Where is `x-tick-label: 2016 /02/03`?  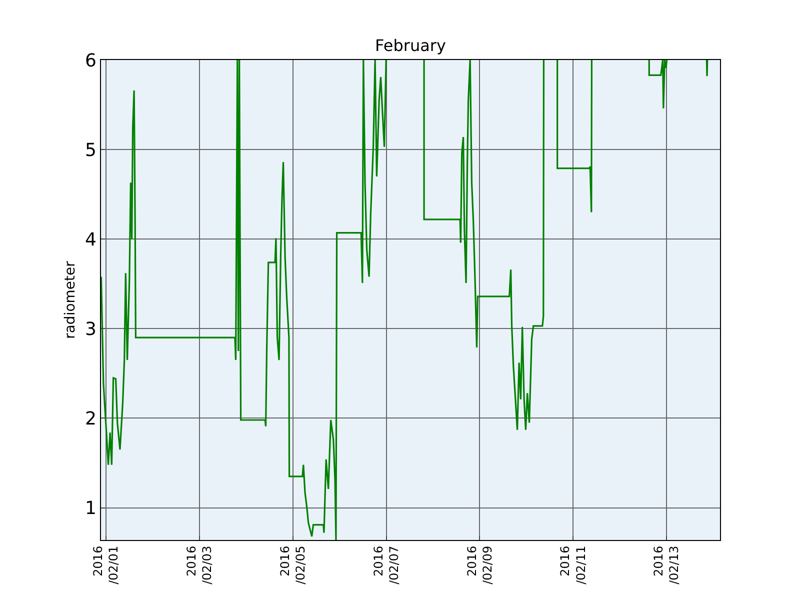 x-tick-label: 2016 /02/03 is located at coordinates (199, 565).